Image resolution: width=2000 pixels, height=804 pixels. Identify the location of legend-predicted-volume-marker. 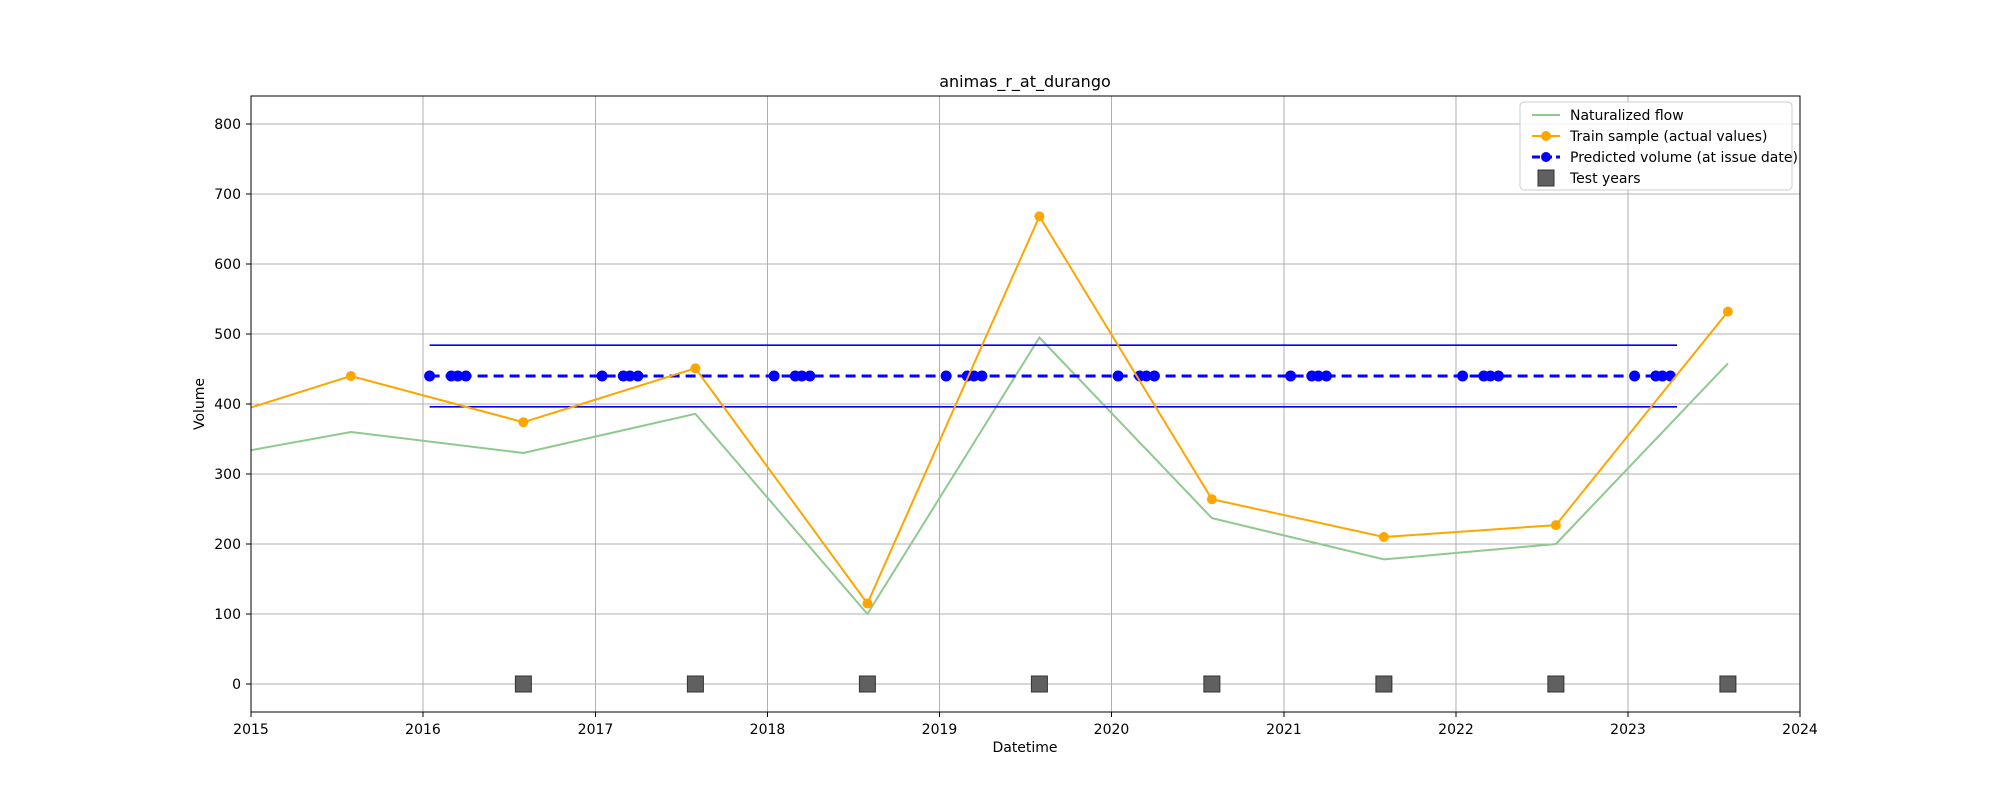
(1546, 157).